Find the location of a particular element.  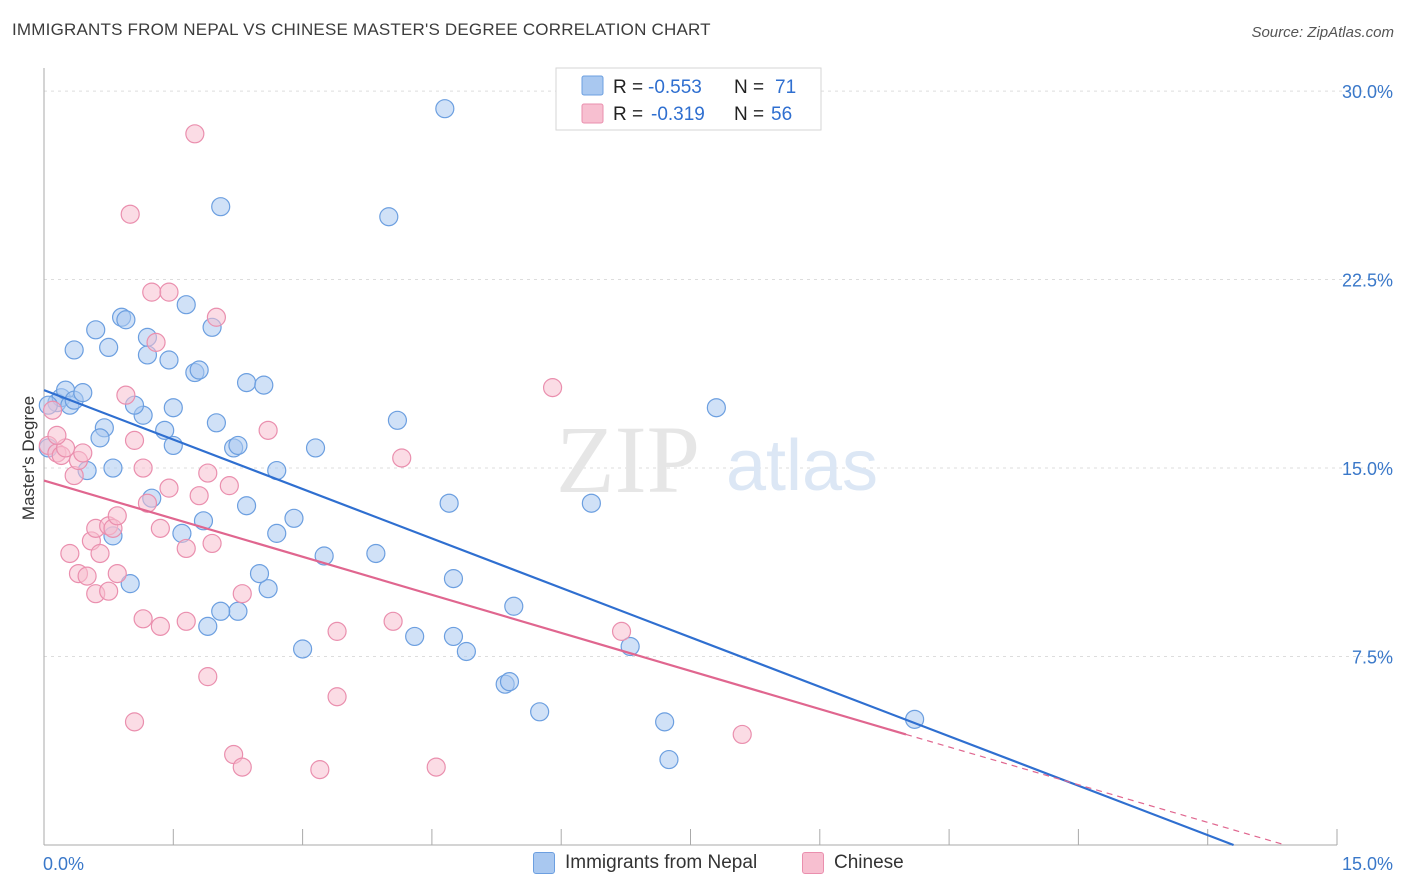

x-tick-label-min: 0.0% is located at coordinates (63, 864).